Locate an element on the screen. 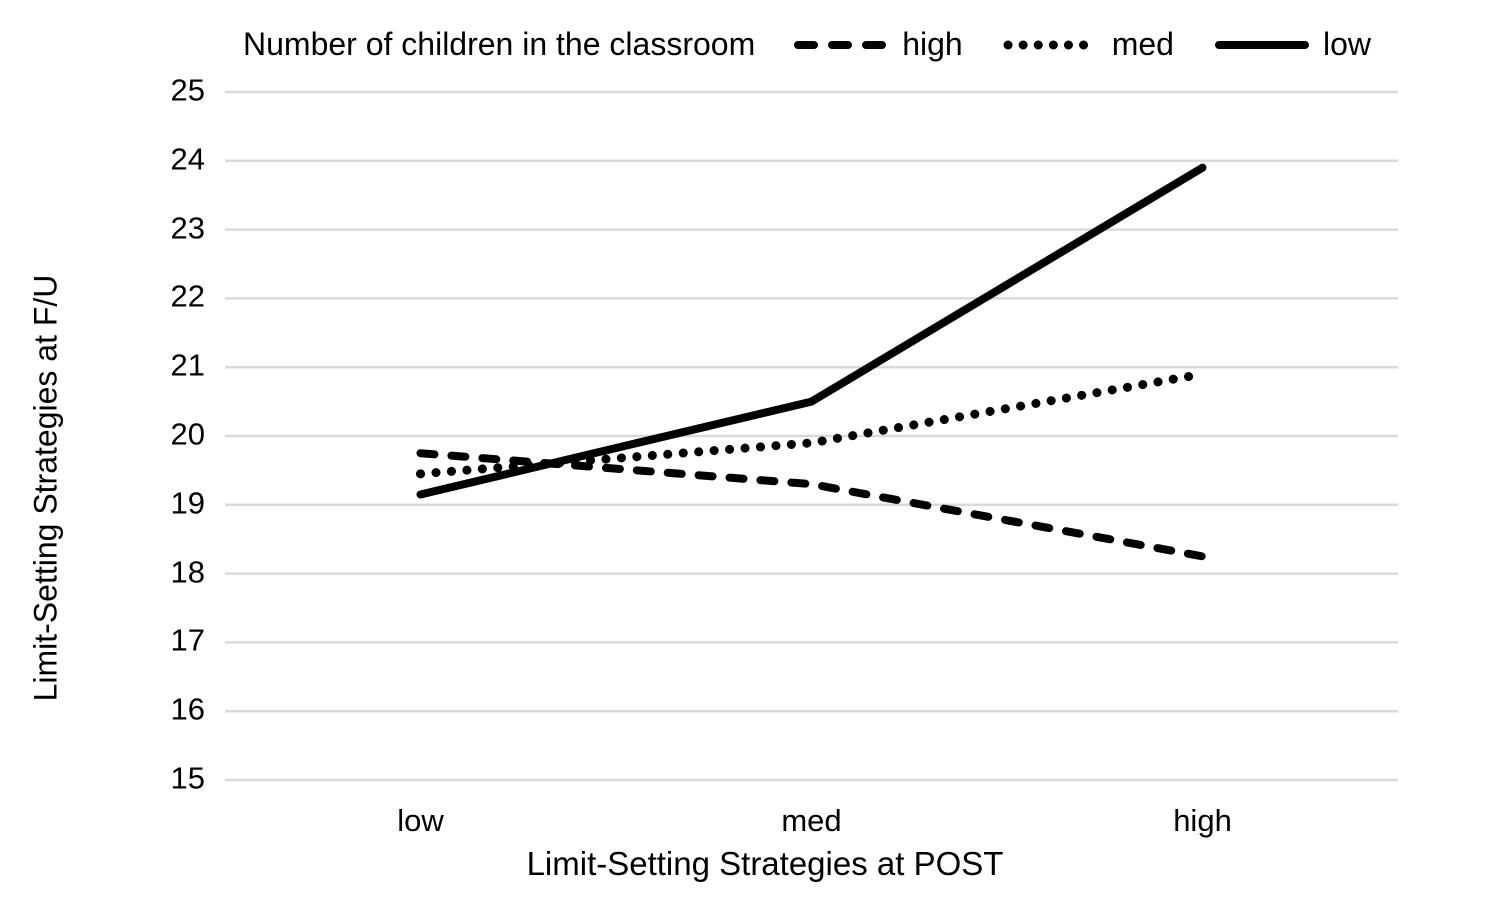  y-tick-label: 25 is located at coordinates (187, 90).